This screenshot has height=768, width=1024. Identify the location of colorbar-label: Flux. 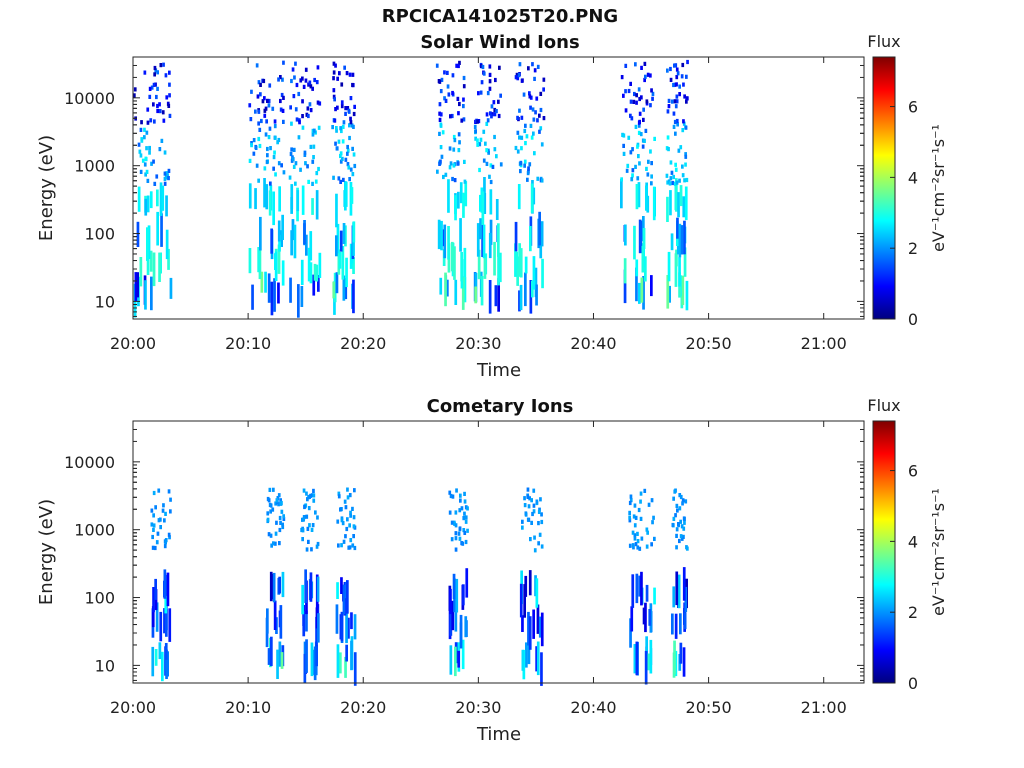
(883, 405).